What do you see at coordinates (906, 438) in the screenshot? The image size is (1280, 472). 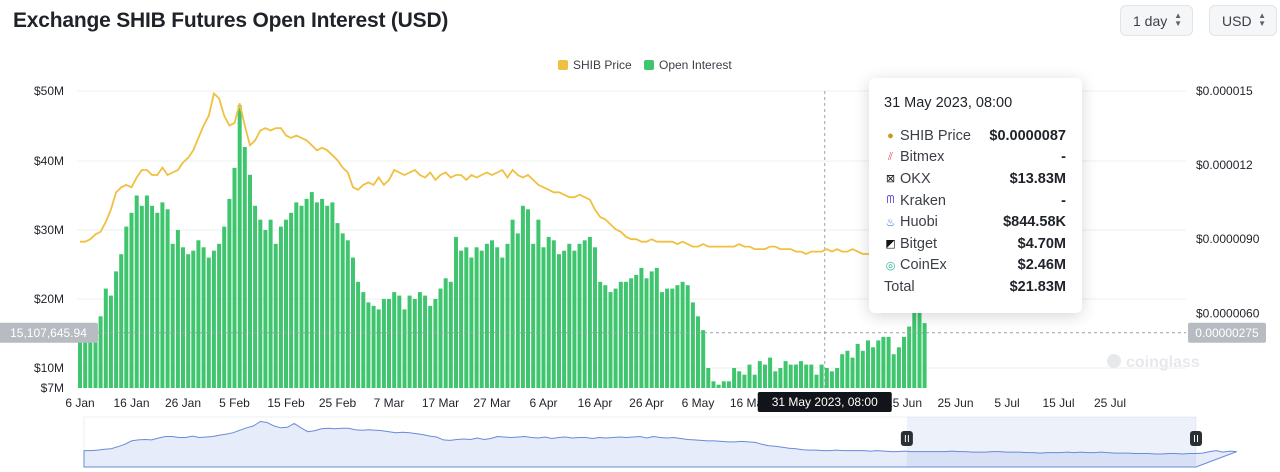 I see `navigator-handle` at bounding box center [906, 438].